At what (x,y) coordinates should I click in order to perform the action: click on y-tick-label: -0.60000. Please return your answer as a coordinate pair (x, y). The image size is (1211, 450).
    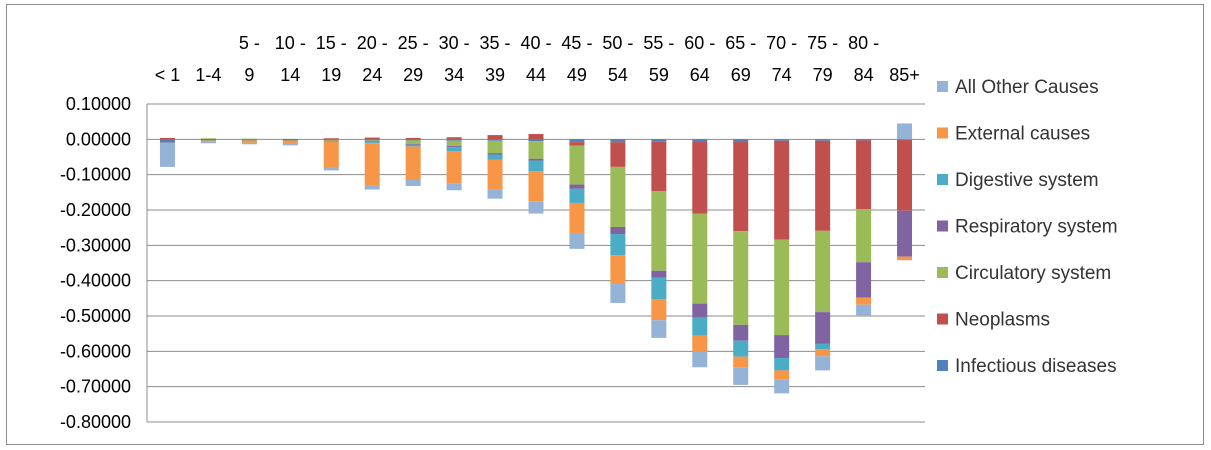
    Looking at the image, I should click on (95, 351).